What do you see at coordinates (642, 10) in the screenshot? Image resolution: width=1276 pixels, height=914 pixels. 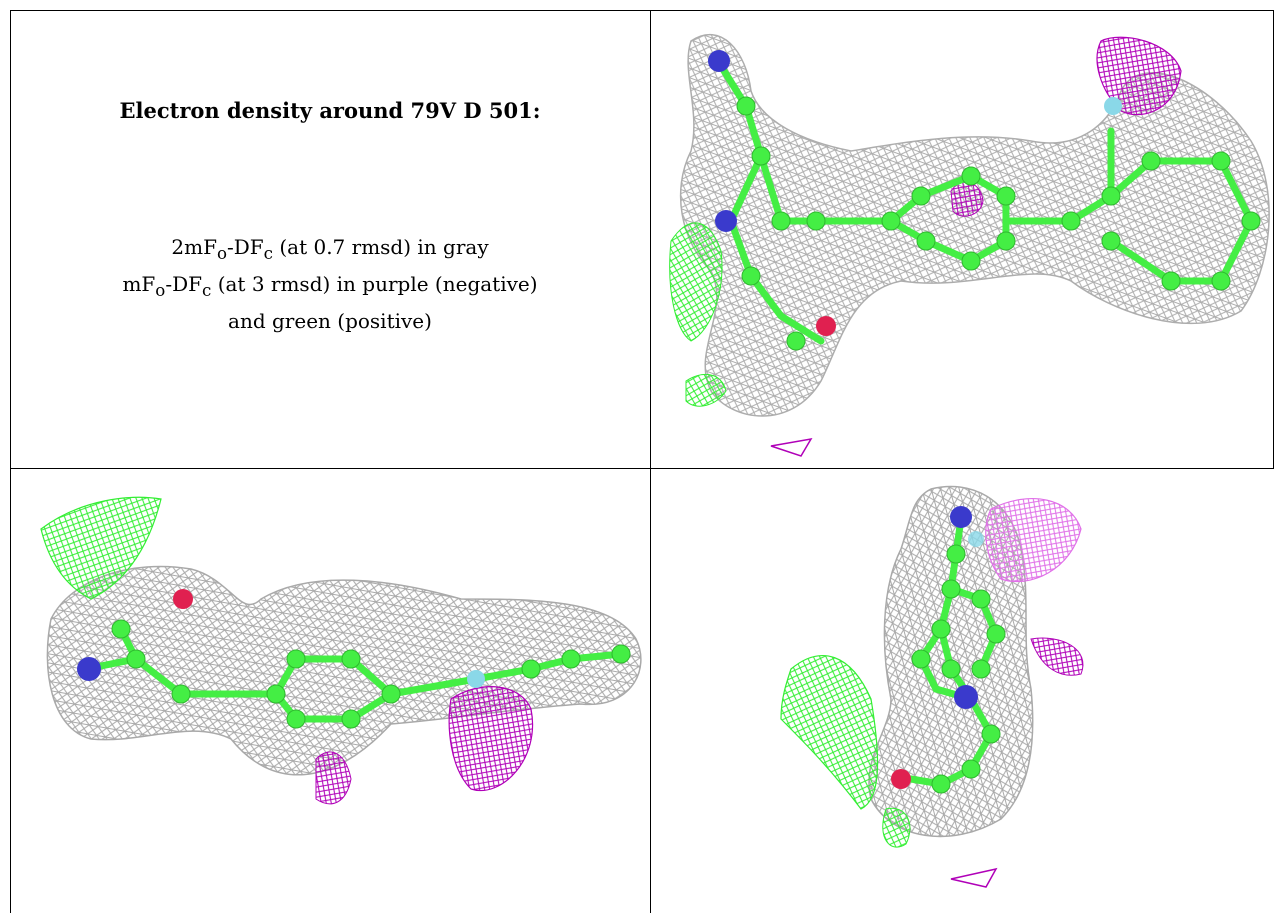 I see `table-top-border` at bounding box center [642, 10].